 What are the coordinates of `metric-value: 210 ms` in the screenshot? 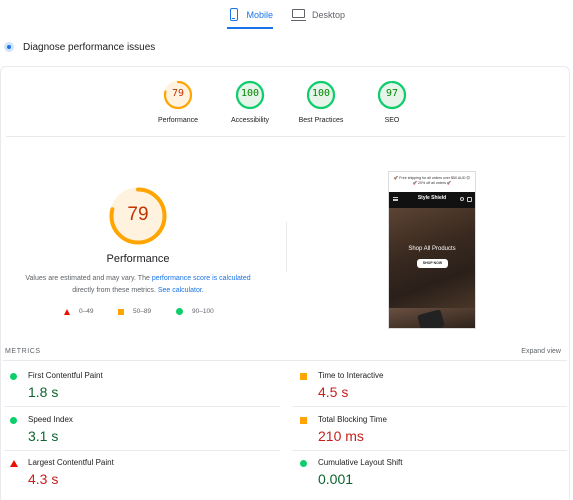 It's located at (341, 436).